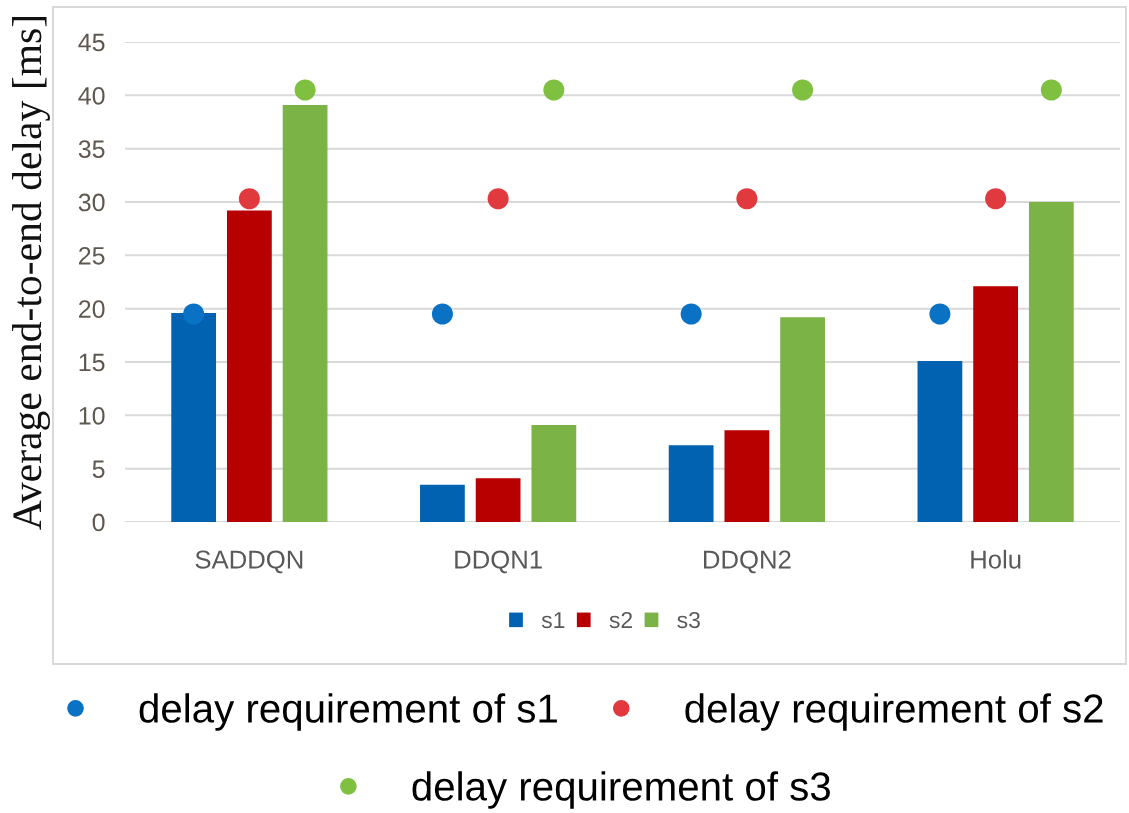 The image size is (1129, 813). Describe the element at coordinates (91, 202) in the screenshot. I see `y-tick-label: 30` at that location.